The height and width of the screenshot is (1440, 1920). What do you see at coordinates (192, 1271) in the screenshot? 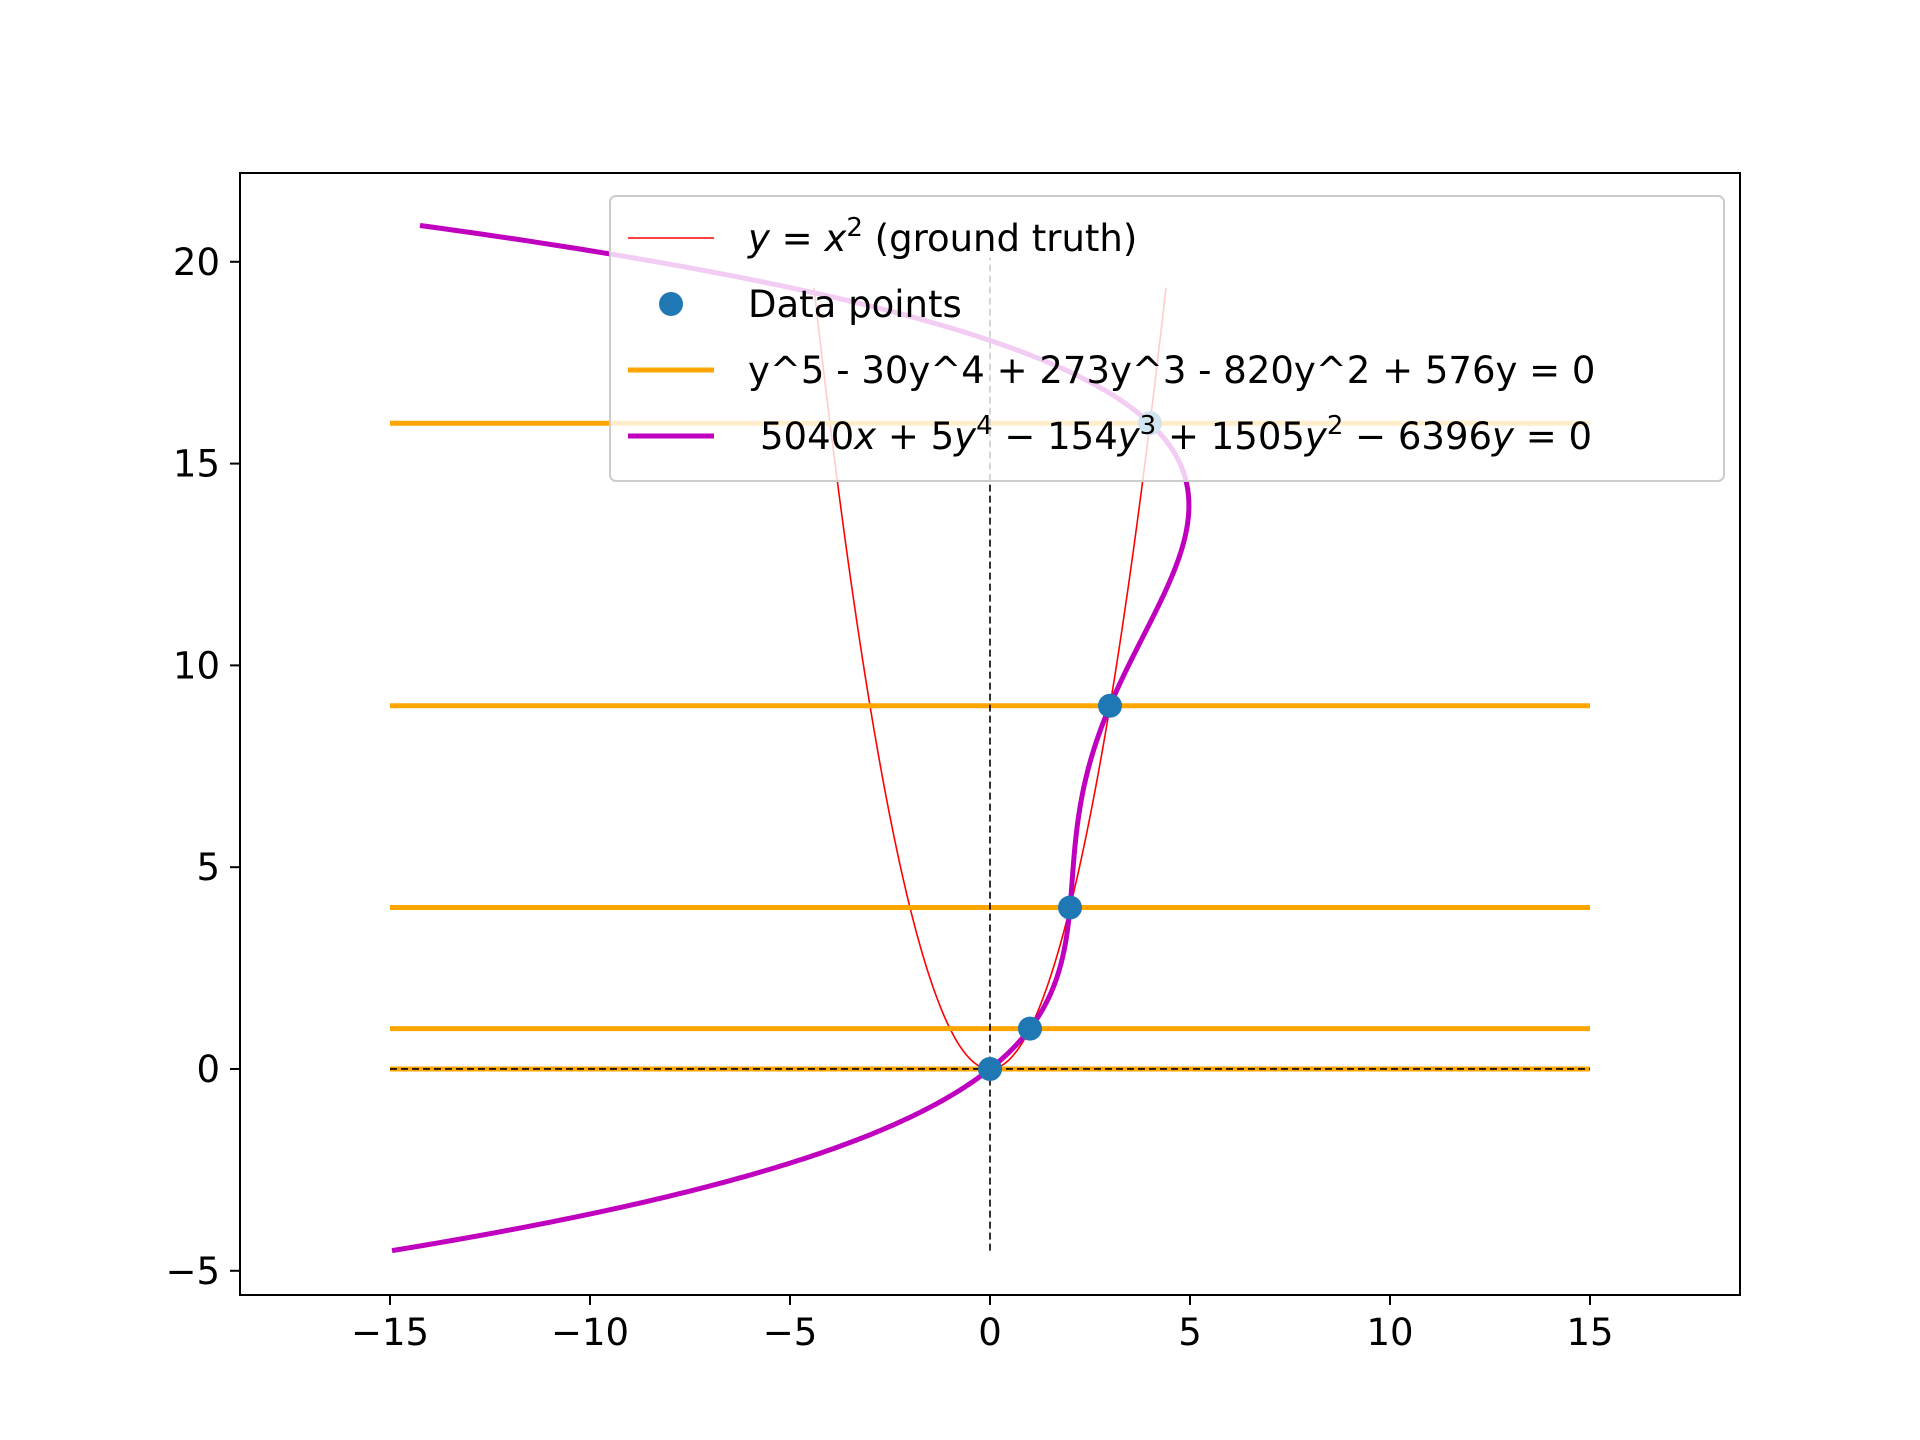
I see `y-tick-label: −5` at bounding box center [192, 1271].